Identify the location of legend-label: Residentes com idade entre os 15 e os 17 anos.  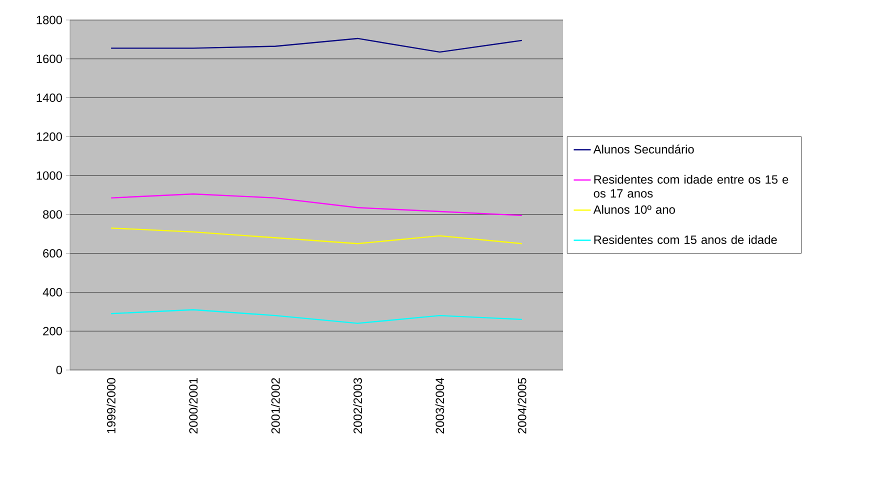
(691, 186).